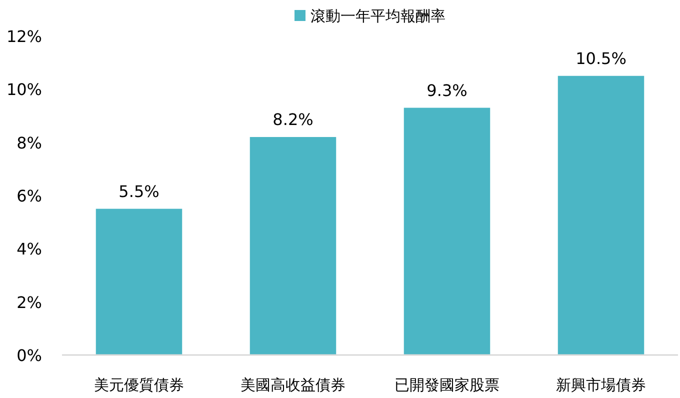 The height and width of the screenshot is (398, 680). I want to click on data-label: 9.3%, so click(447, 90).